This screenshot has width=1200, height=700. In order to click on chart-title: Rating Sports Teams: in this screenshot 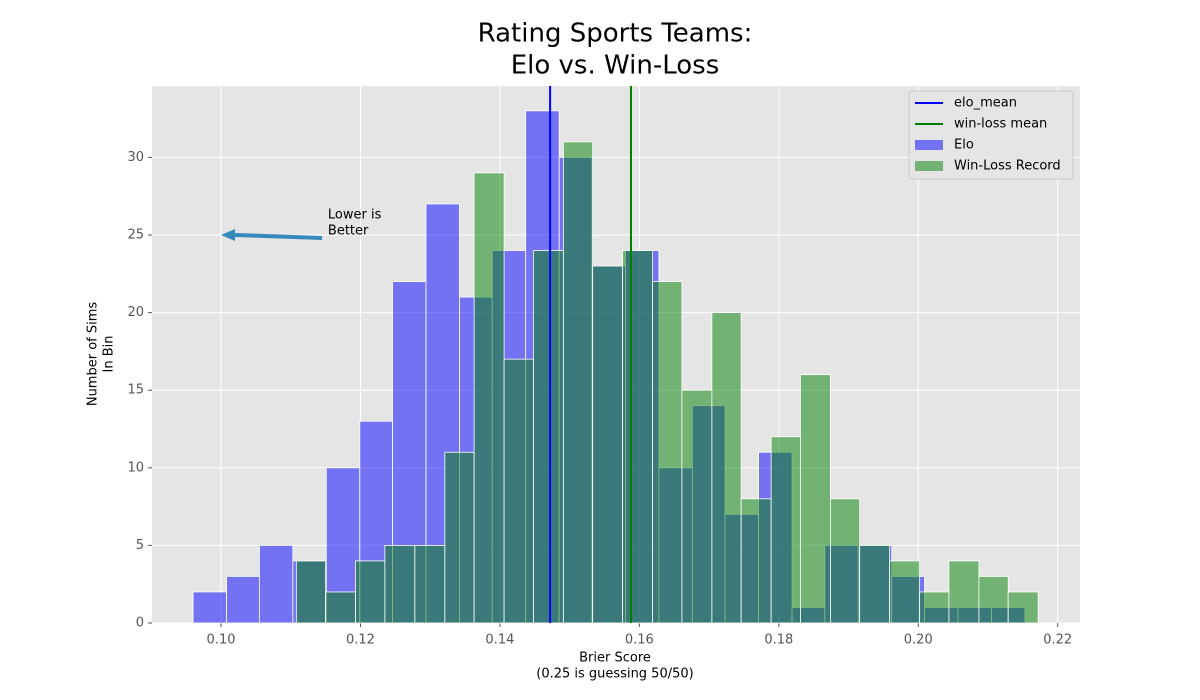, I will do `click(615, 34)`.